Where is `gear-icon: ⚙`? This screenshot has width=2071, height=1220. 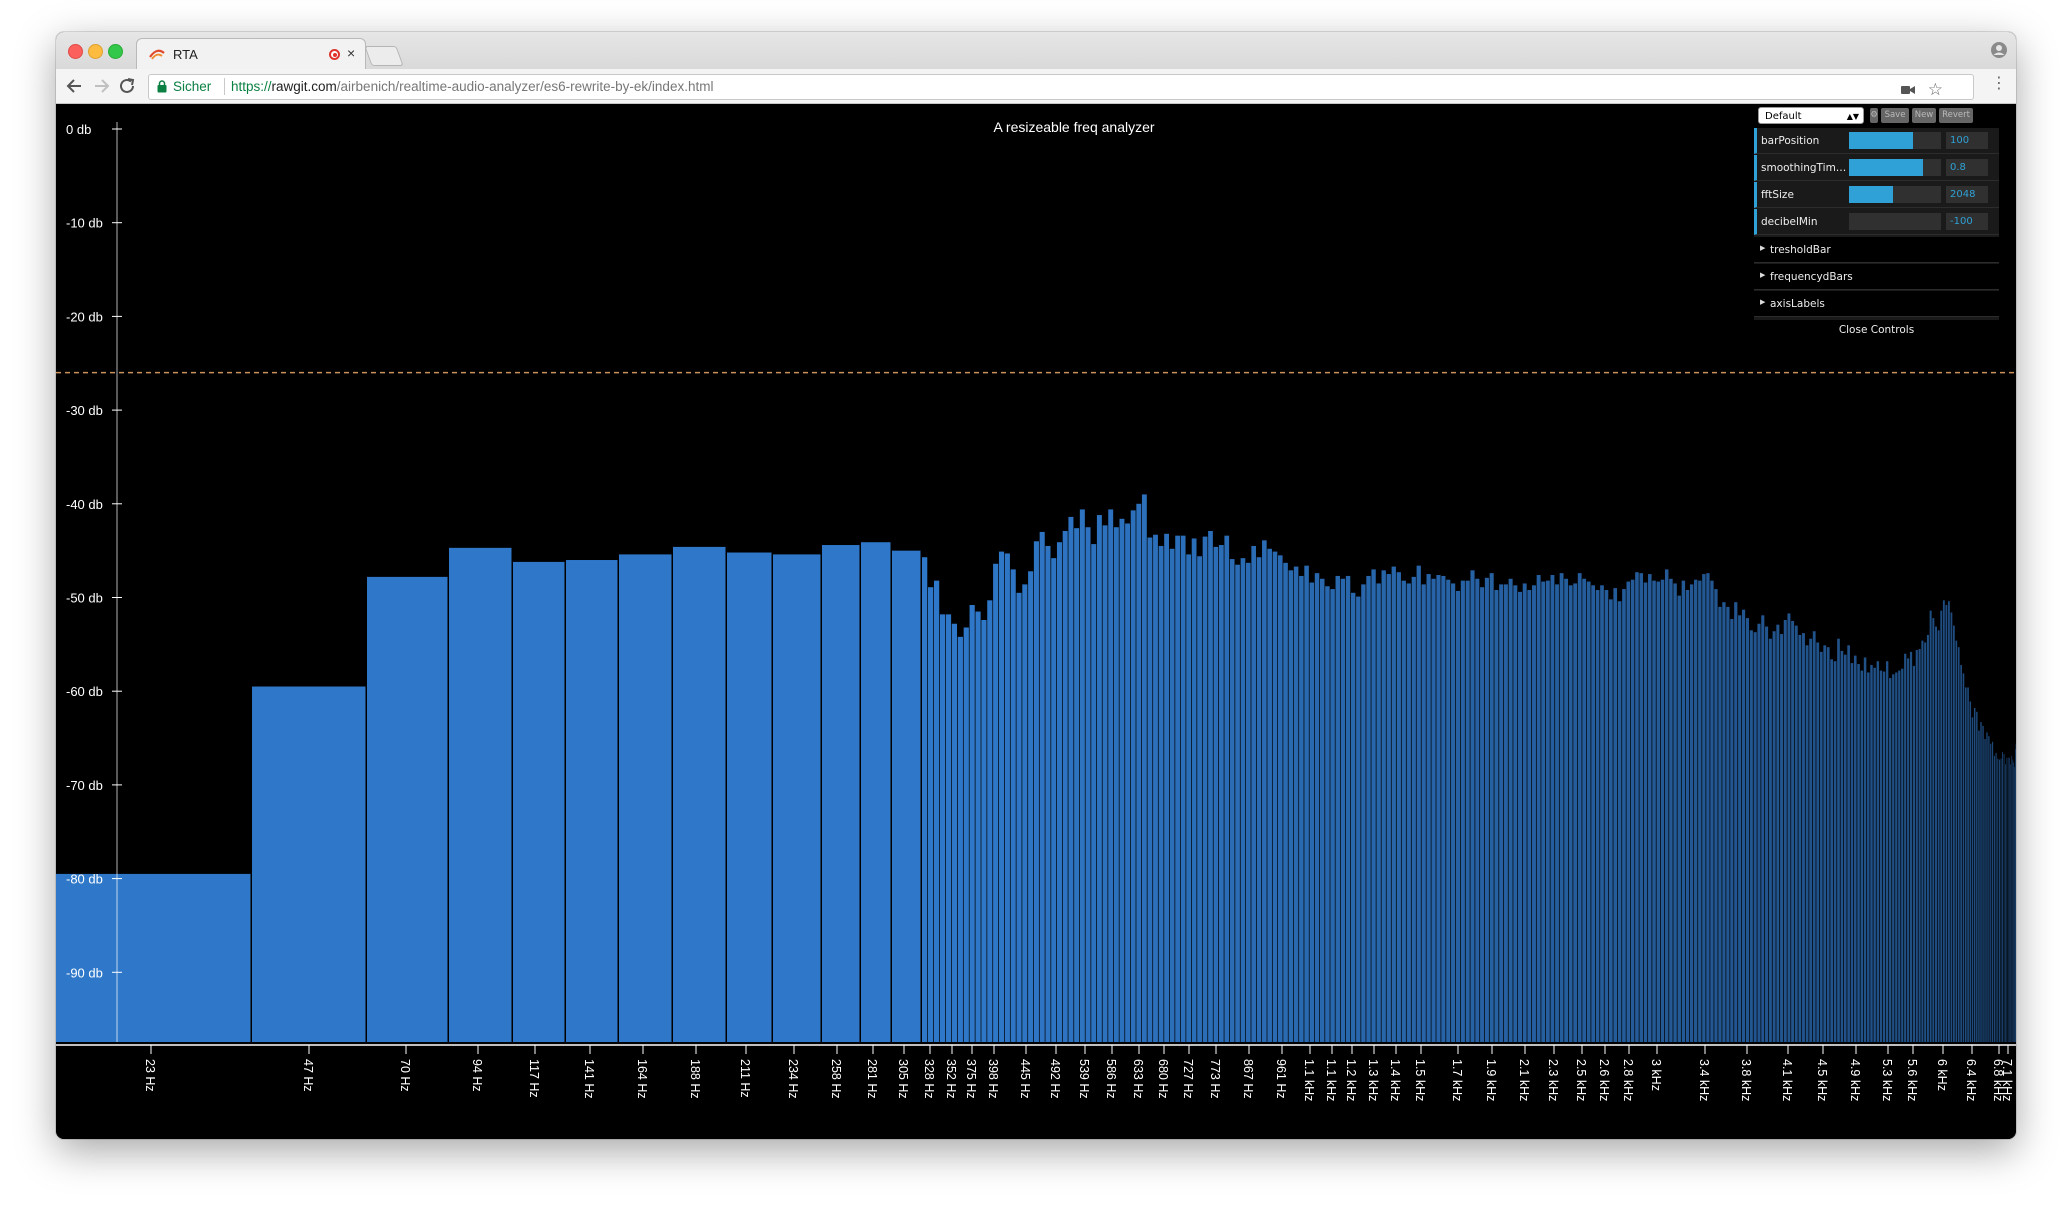
gear-icon: ⚙ is located at coordinates (1874, 115).